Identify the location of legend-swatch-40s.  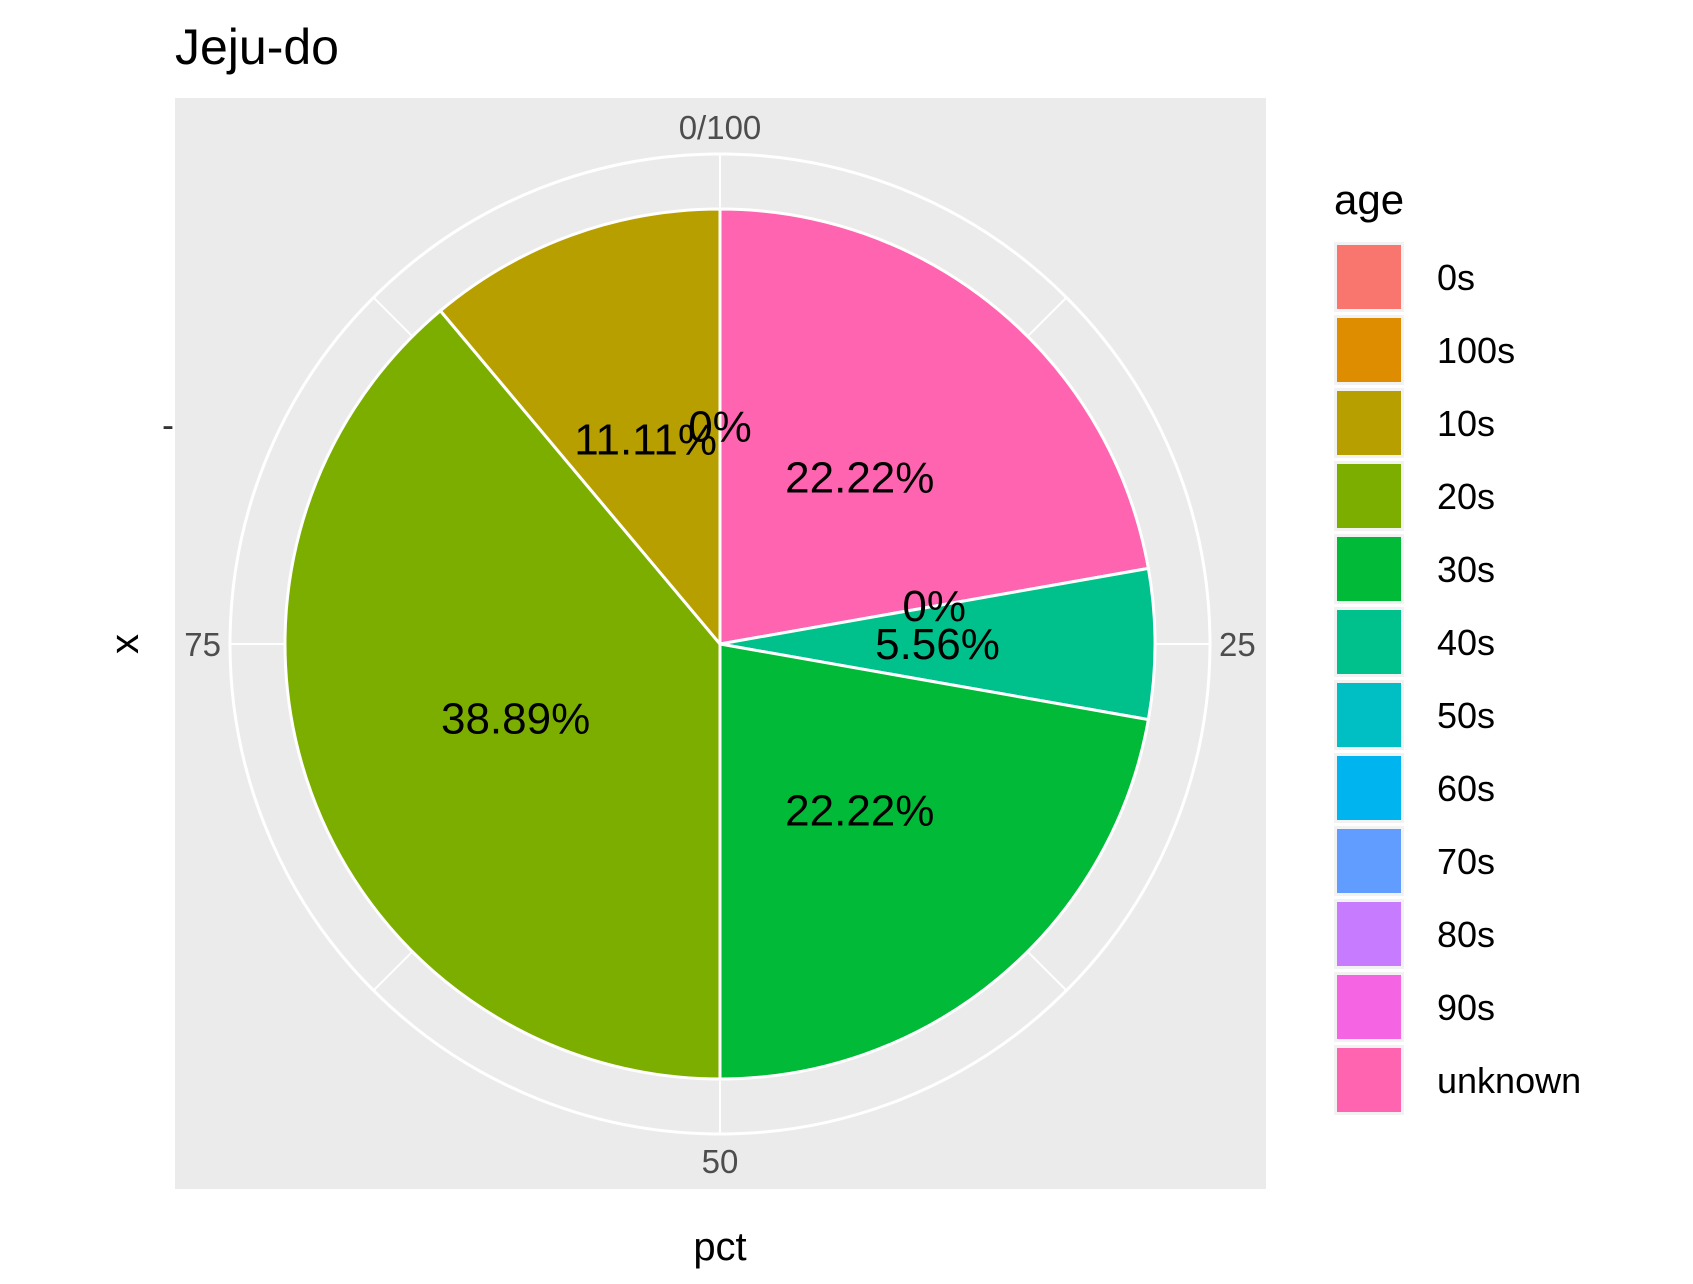
(1369, 642).